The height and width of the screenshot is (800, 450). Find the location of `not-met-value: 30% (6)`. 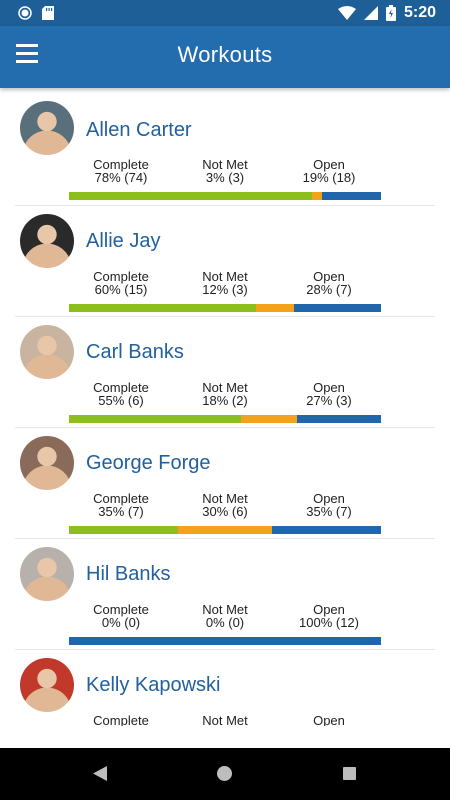

not-met-value: 30% (6) is located at coordinates (225, 511).